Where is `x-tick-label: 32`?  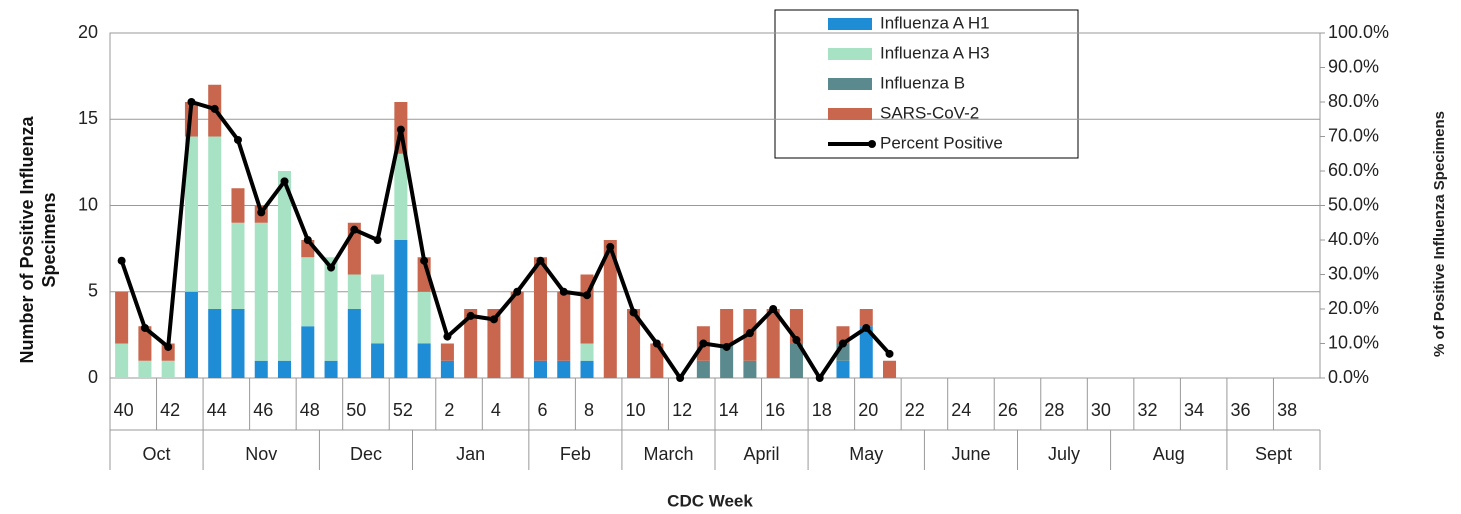 x-tick-label: 32 is located at coordinates (1147, 410).